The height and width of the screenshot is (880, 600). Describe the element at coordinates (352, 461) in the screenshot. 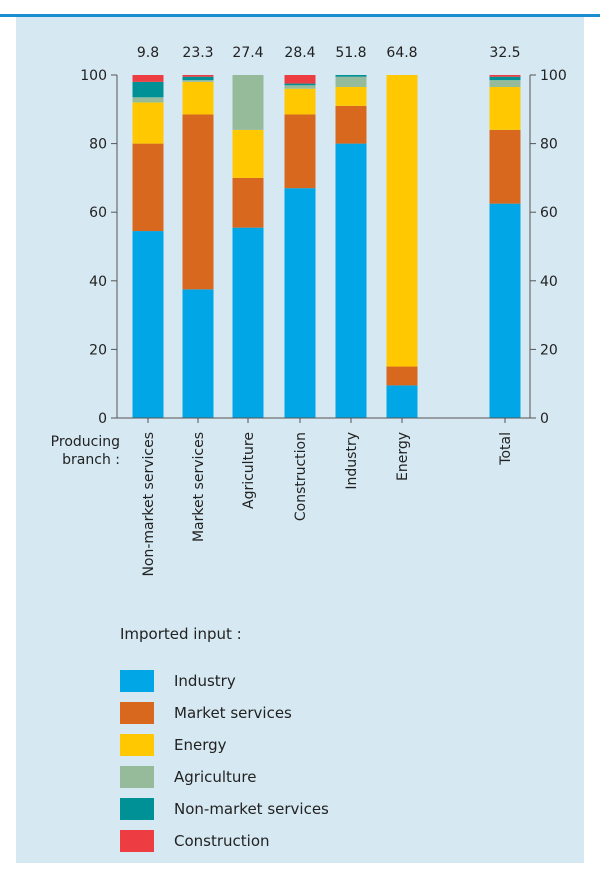

I see `x-tick-label: Industry` at that location.